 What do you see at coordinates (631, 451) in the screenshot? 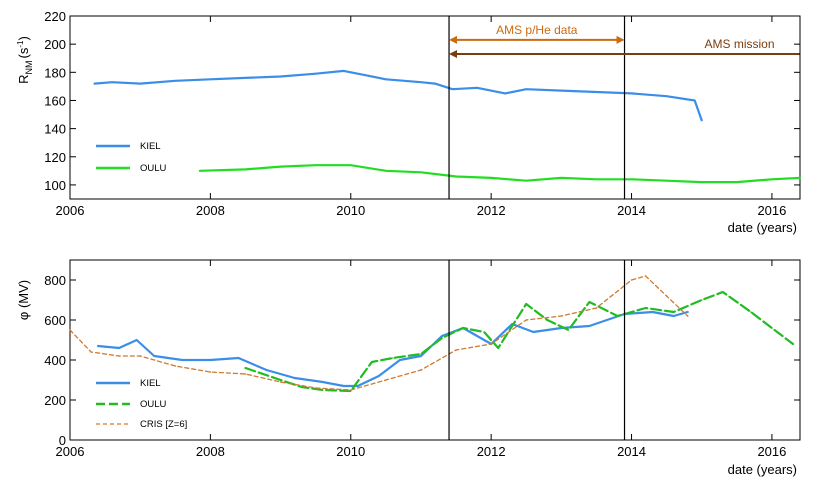
I see `bottom-x-tick-label: 2014` at bounding box center [631, 451].